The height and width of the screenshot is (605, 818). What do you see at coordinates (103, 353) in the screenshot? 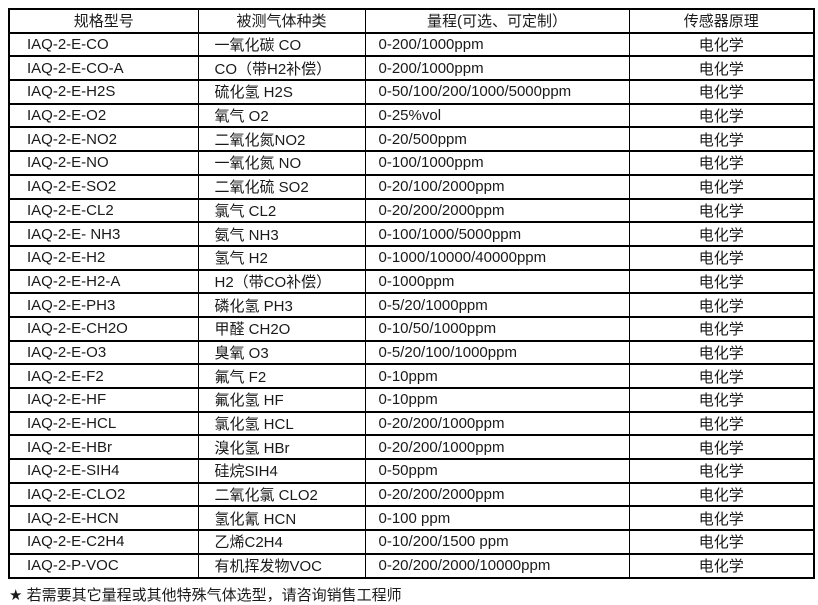
I see `model-cell: IAQ-2-E-O3` at bounding box center [103, 353].